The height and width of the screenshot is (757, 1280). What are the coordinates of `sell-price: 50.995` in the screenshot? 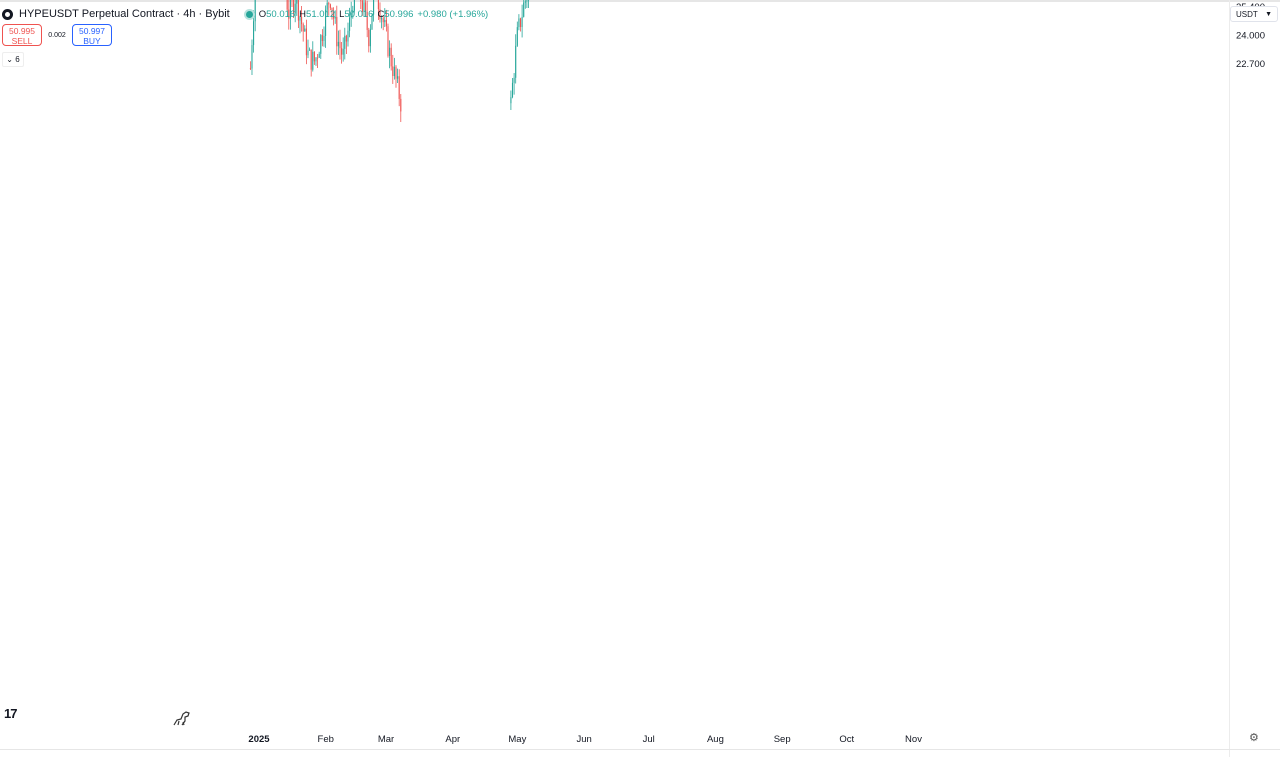 It's located at (22, 31).